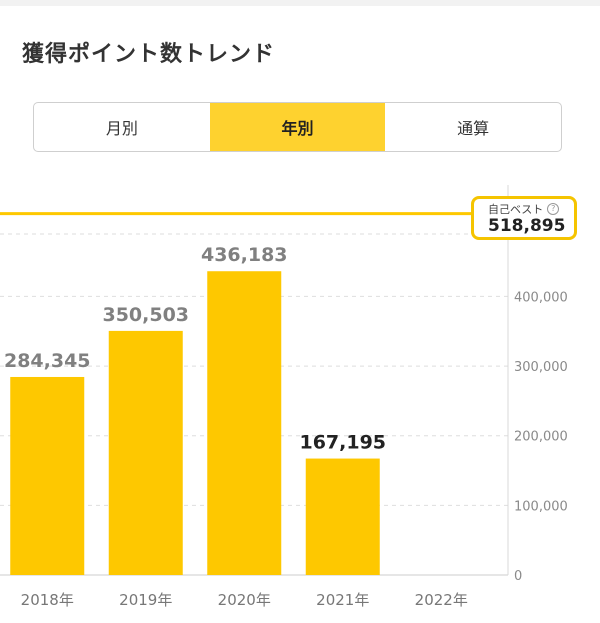  What do you see at coordinates (244, 255) in the screenshot?
I see `bar-value-label: 436,183` at bounding box center [244, 255].